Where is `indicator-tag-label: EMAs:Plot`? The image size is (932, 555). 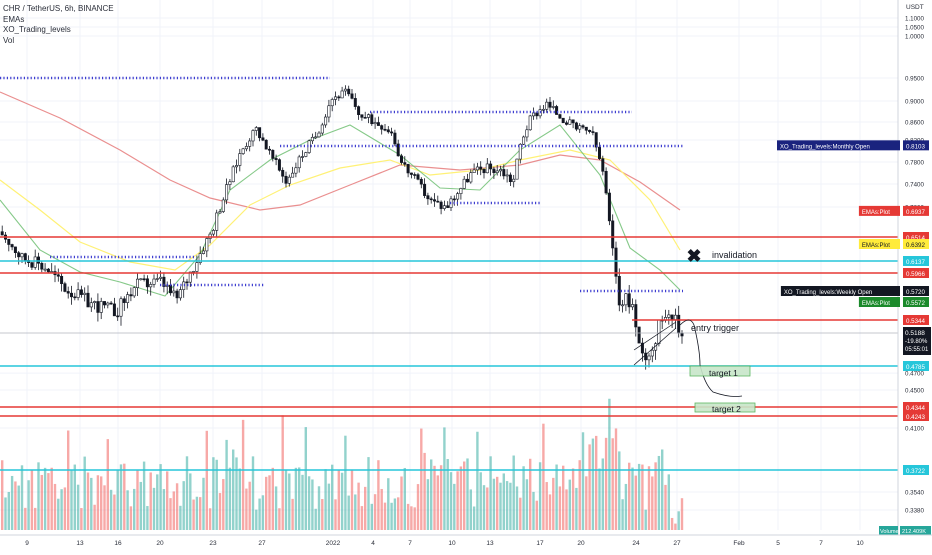 indicator-tag-label: EMAs:Plot is located at coordinates (876, 213).